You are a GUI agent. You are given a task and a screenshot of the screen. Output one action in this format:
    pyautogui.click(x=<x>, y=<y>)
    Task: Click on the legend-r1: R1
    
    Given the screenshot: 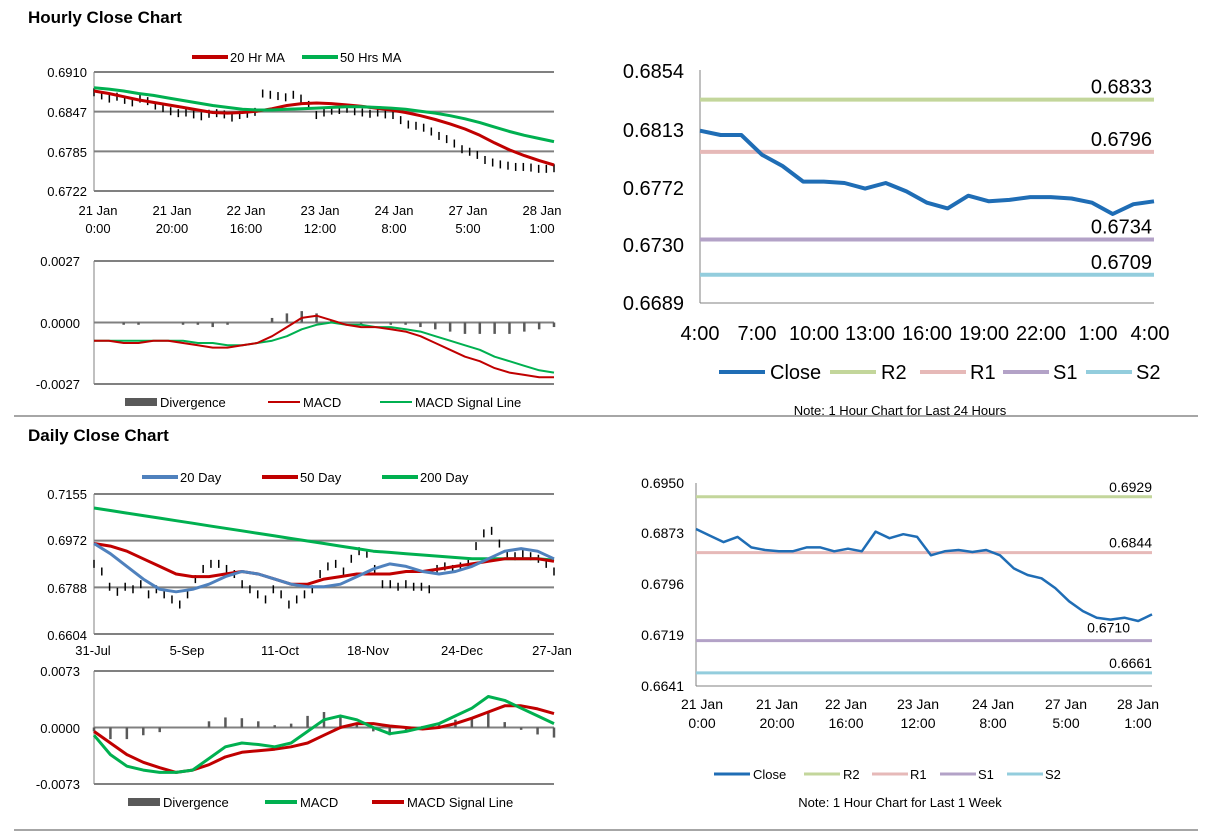 What is the action you would take?
    pyautogui.click(x=918, y=774)
    